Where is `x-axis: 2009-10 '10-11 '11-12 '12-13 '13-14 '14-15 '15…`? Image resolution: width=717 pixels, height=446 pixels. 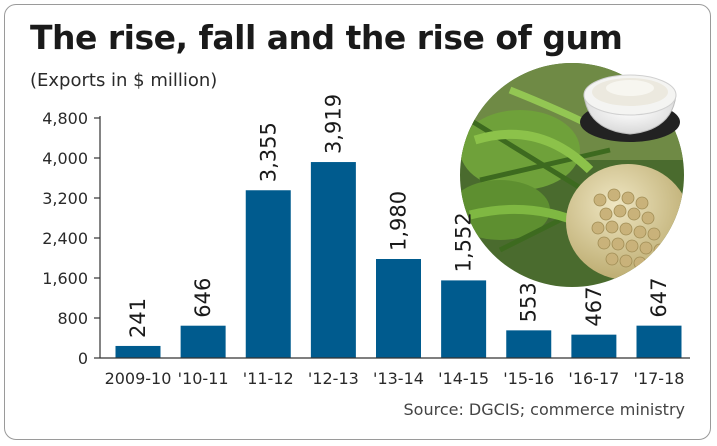
x-axis: 2009-10 '10-11 '11-12 '12-13 '13-14 '14-15 '15… is located at coordinates (395, 372).